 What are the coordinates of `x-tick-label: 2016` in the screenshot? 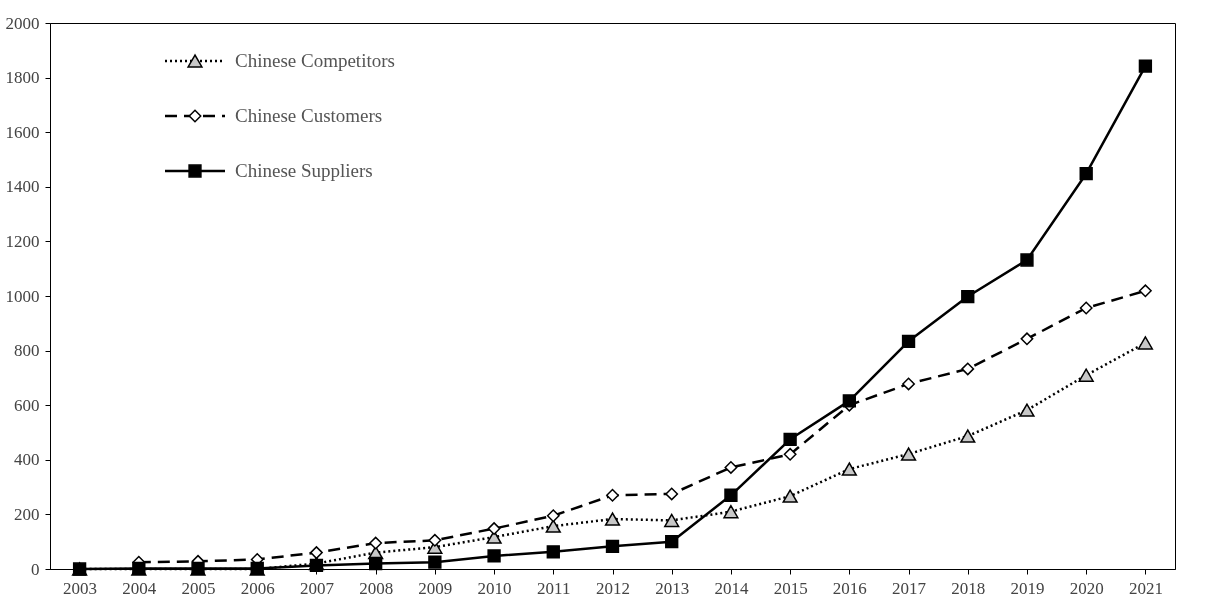 It's located at (849, 588).